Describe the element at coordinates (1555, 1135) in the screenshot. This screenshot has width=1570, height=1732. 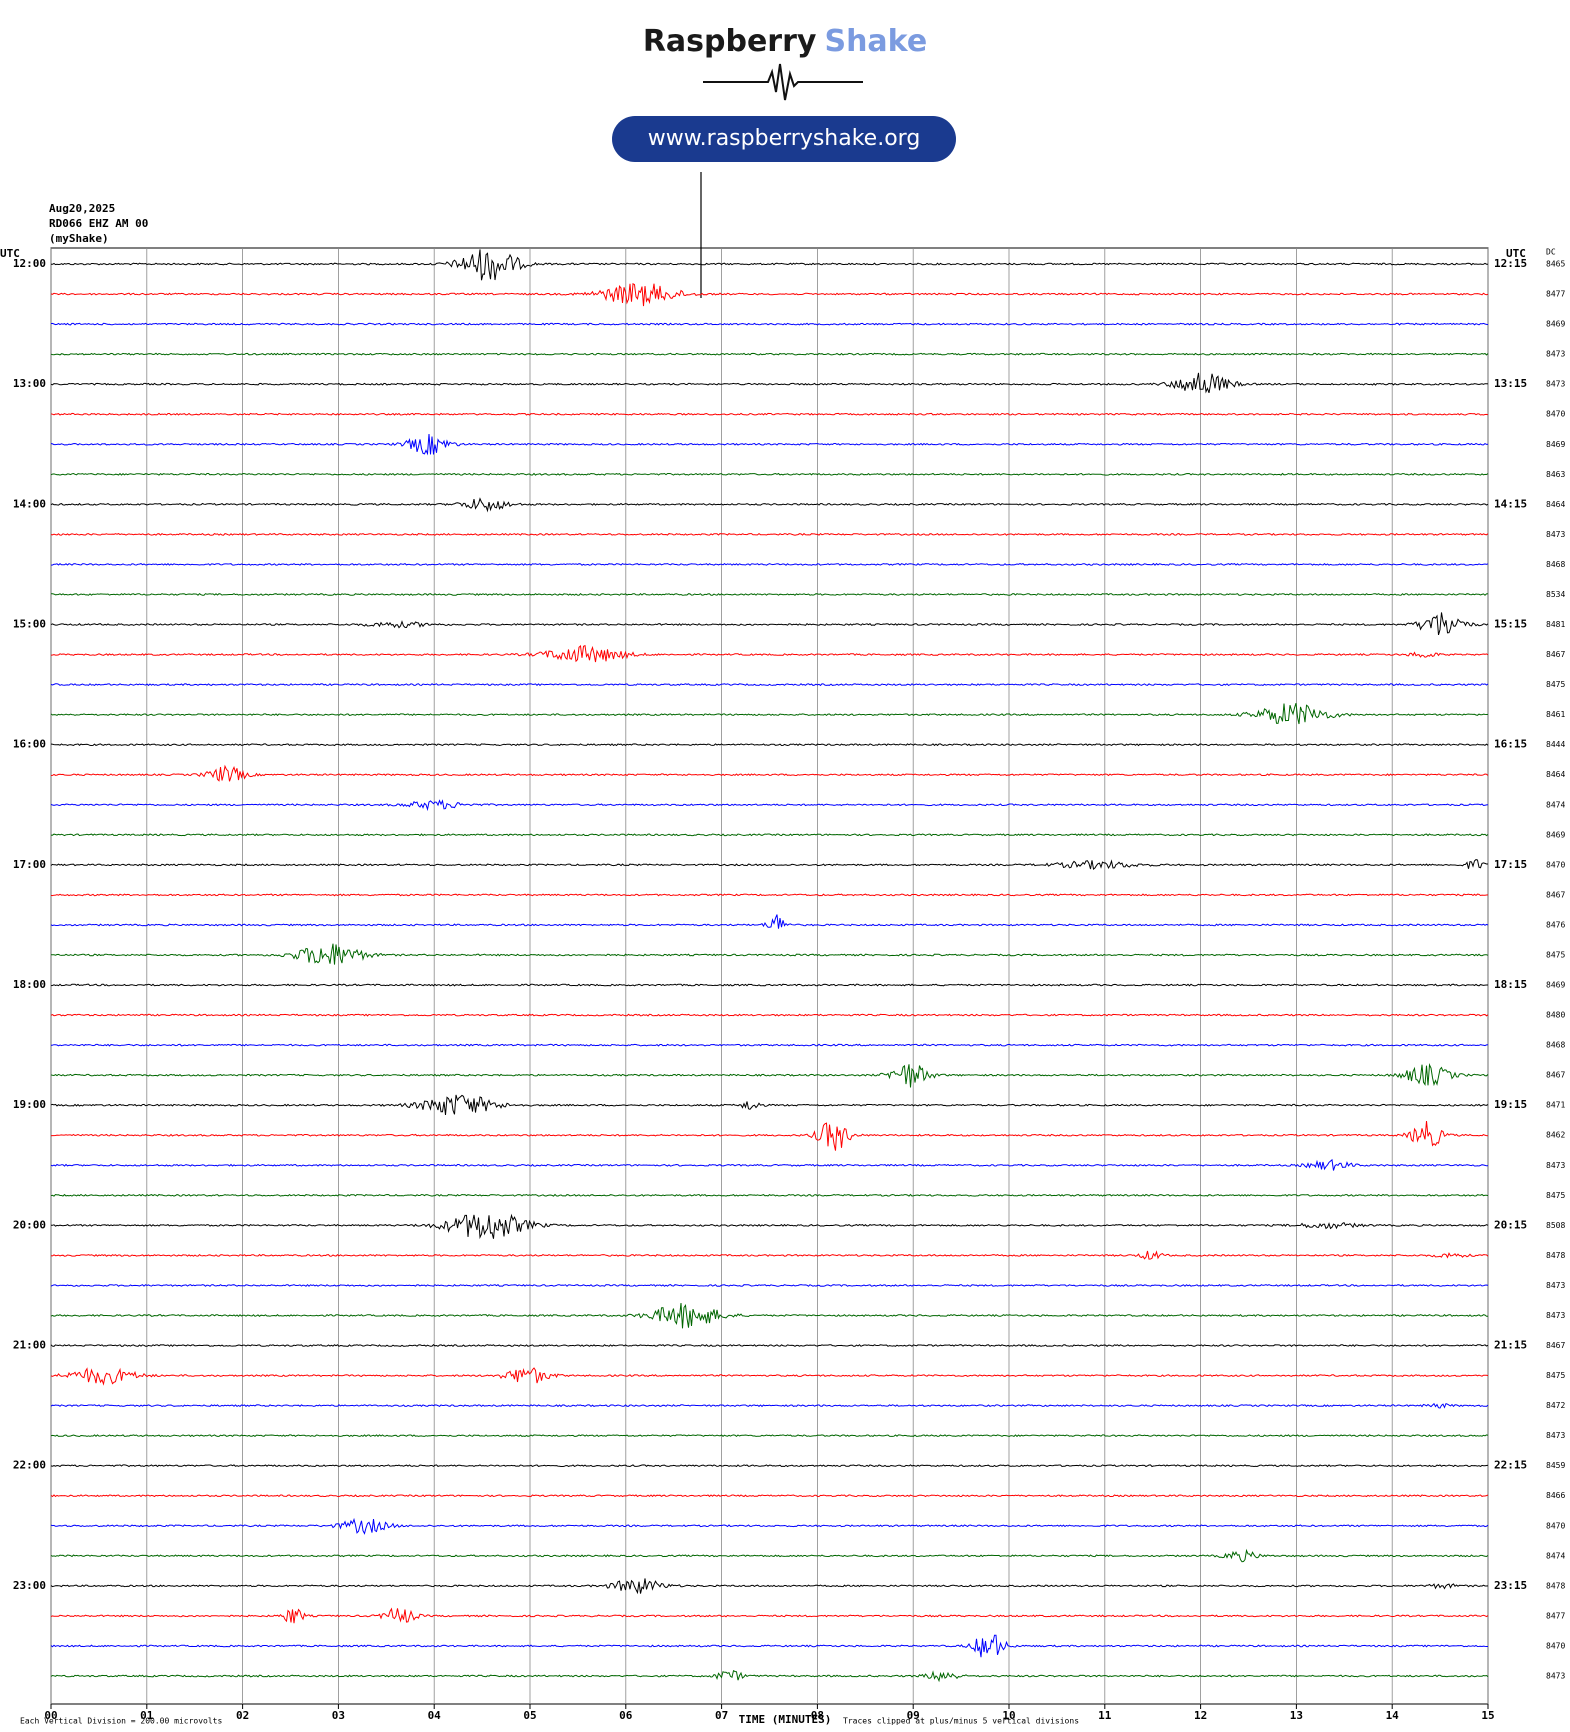
I see `dc-value: 8462` at that location.